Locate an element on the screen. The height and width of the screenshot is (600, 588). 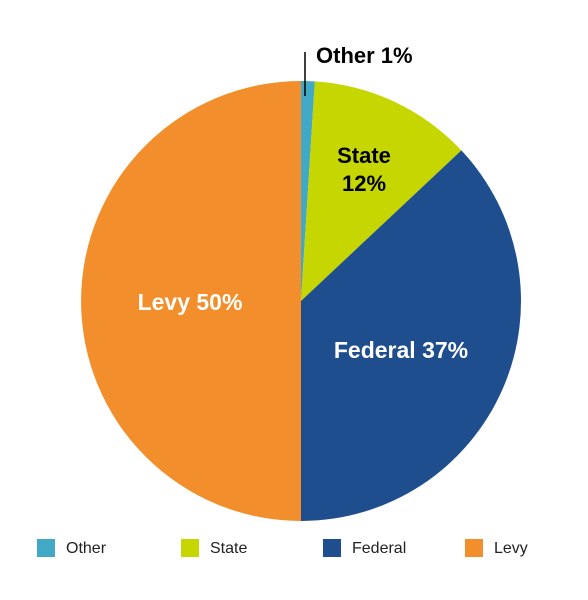
legend-swatch-federal is located at coordinates (332, 548).